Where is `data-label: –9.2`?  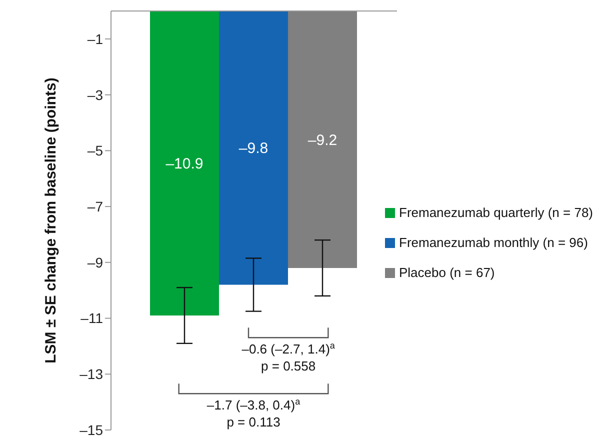 data-label: –9.2 is located at coordinates (323, 140).